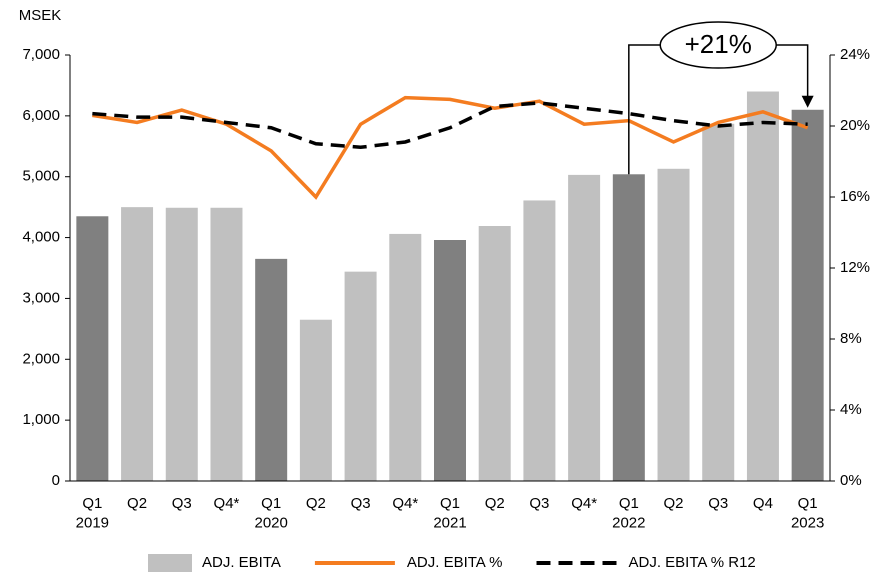  I want to click on y2-tick-label: 4%, so click(851, 409).